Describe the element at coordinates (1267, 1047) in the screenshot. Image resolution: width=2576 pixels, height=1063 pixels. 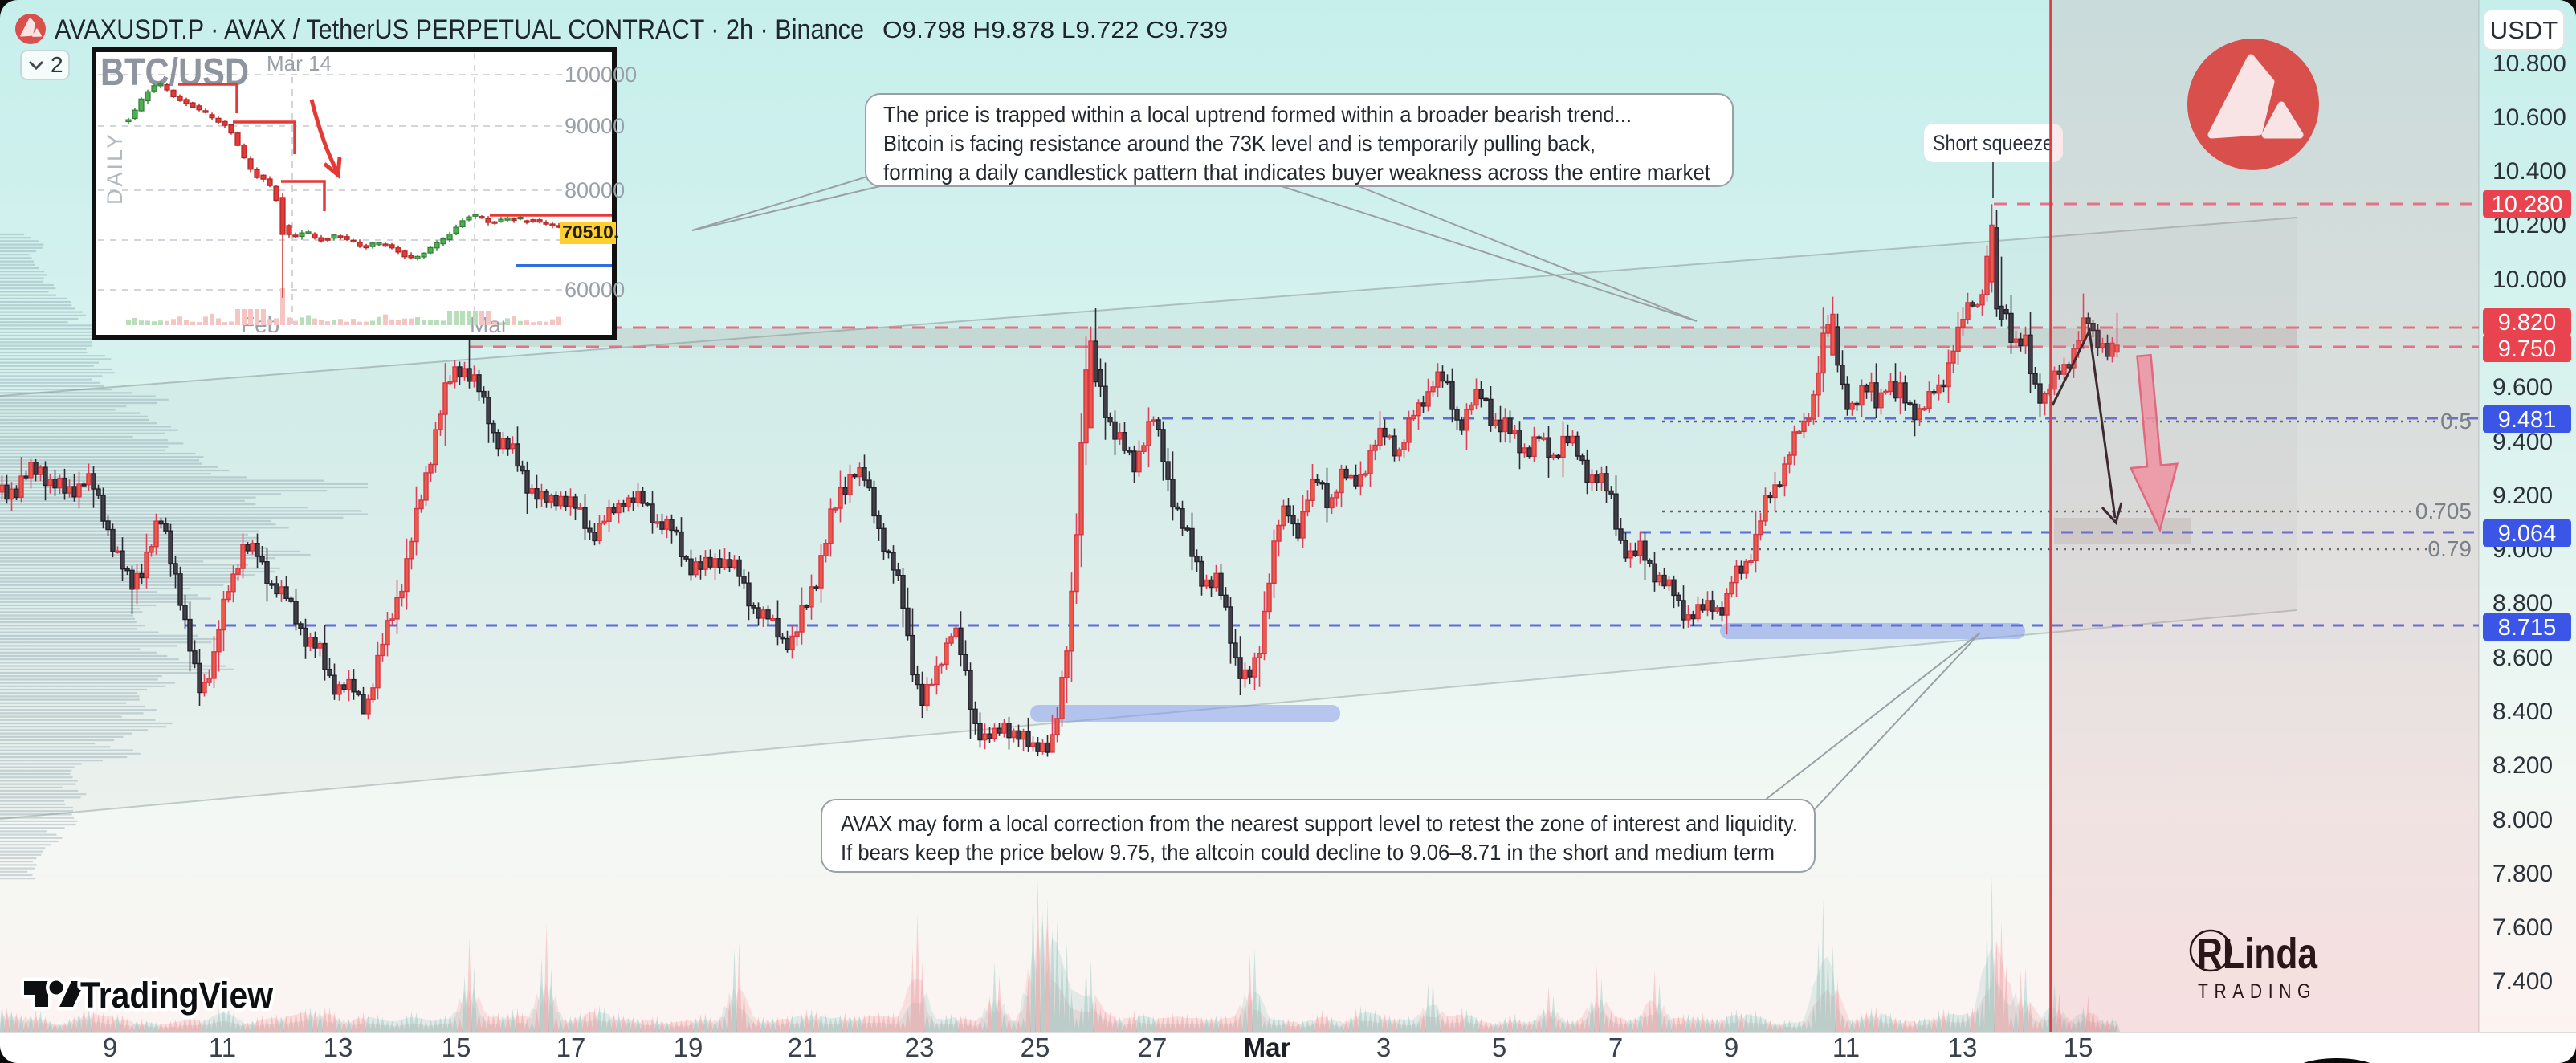
I see `svg-text: Mar` at that location.